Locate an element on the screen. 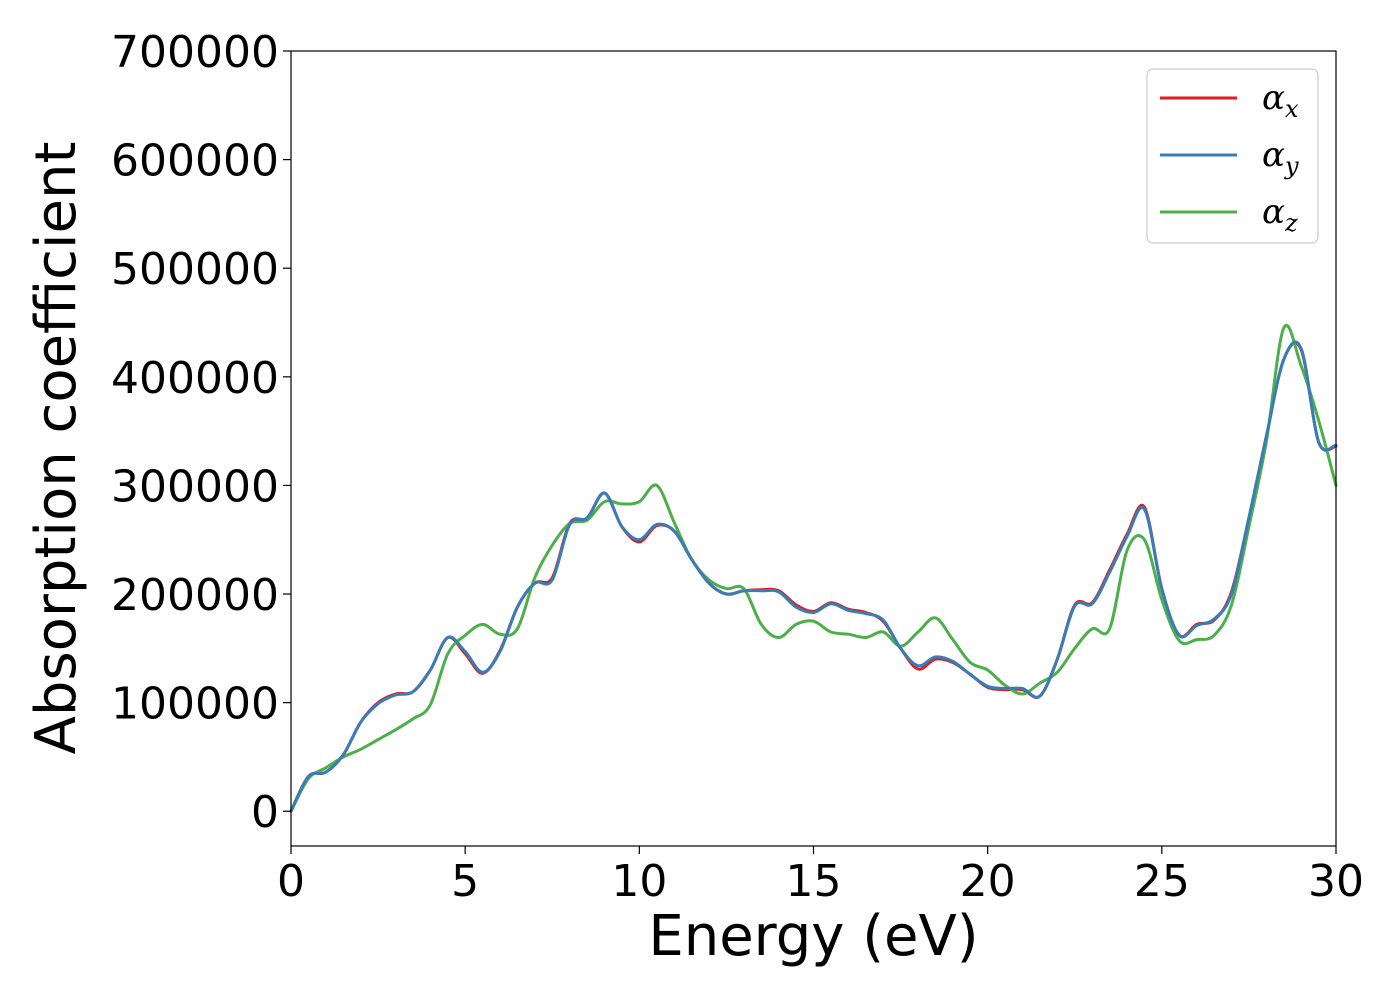  legend-subscript: z is located at coordinates (1291, 223).